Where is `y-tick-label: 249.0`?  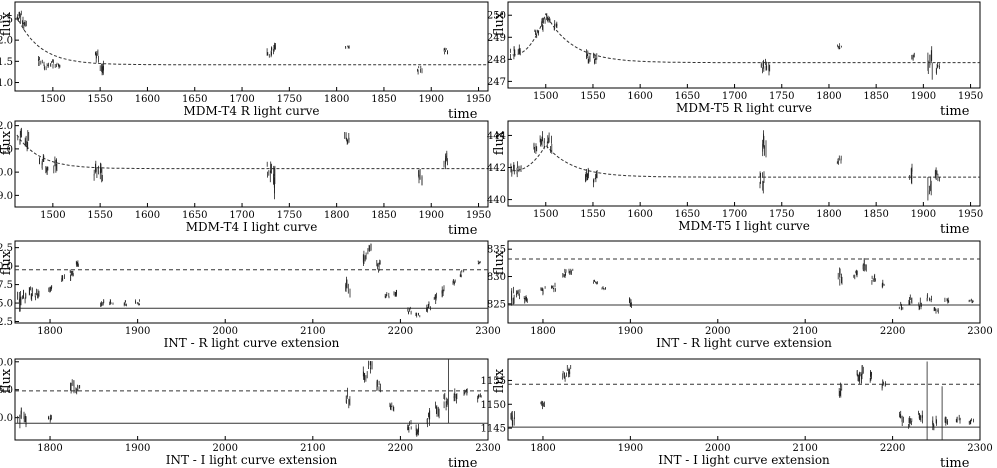
y-tick-label: 249.0 is located at coordinates (6, 196).